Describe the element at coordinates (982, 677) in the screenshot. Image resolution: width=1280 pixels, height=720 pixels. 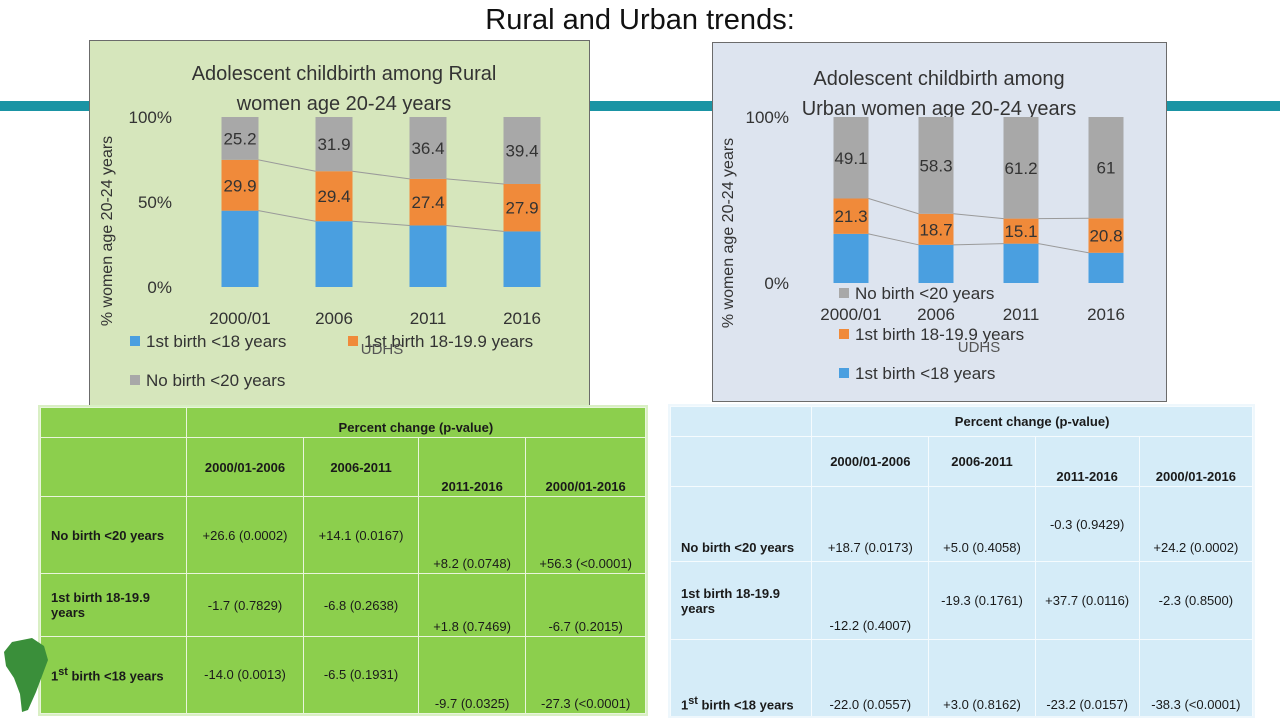
I see `table-cell: +3.0 (0.8162)` at that location.